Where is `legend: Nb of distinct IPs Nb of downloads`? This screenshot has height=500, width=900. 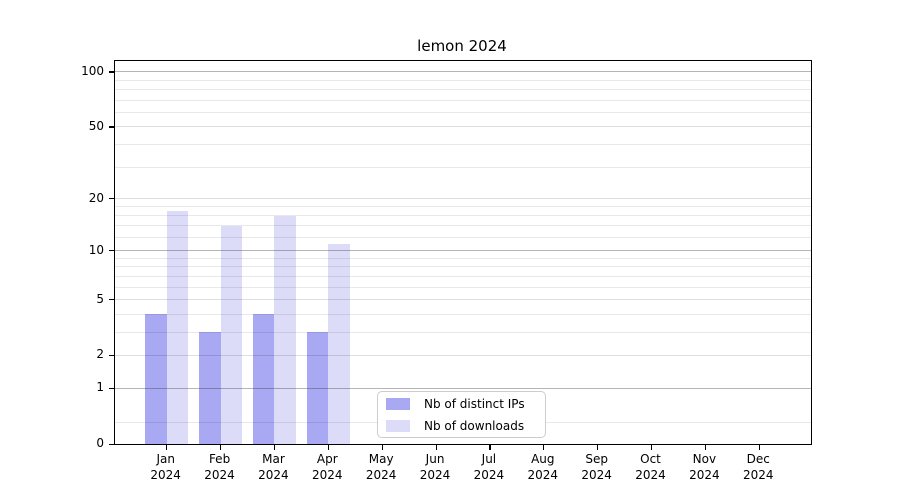
legend: Nb of distinct IPs Nb of downloads is located at coordinates (461, 414).